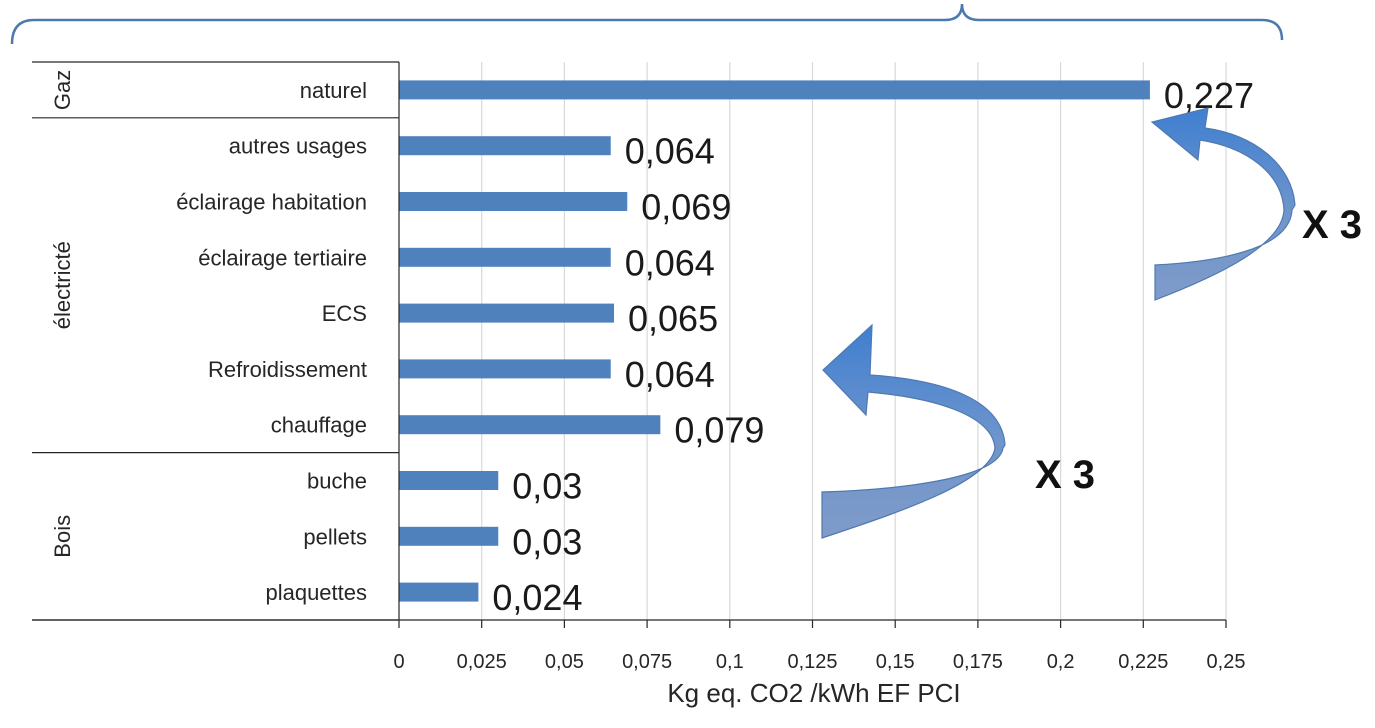 Image resolution: width=1375 pixels, height=728 pixels. What do you see at coordinates (686, 207) in the screenshot?
I see `data-label: 0,069` at bounding box center [686, 207].